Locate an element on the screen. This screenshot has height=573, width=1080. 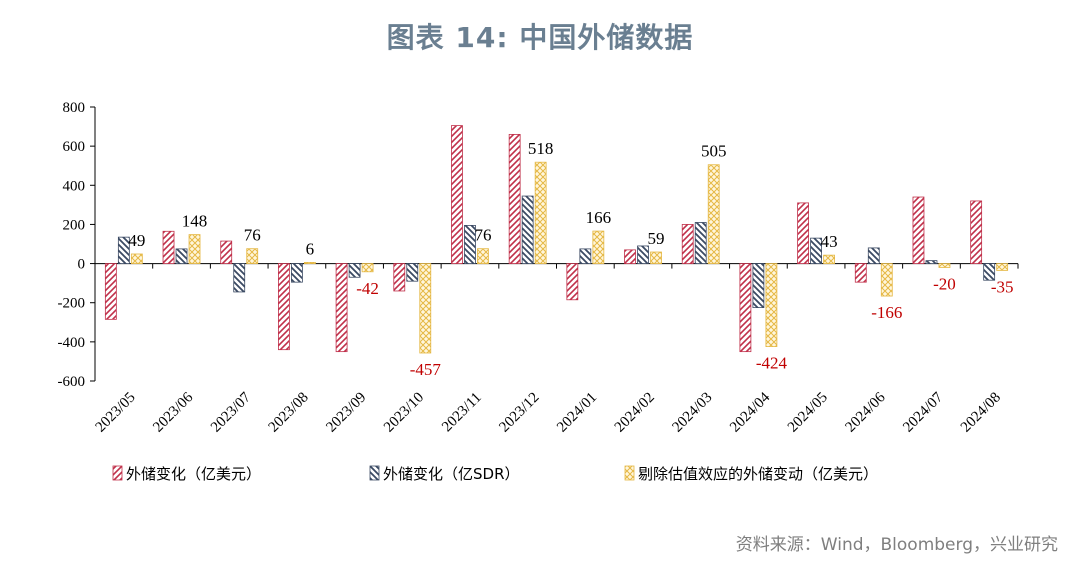
y-tick-label: -200 is located at coordinates (72, 304).